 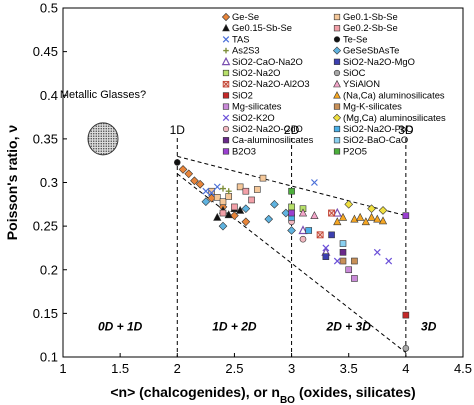 What do you see at coordinates (62, 368) in the screenshot?
I see `x-tick-label: 1` at bounding box center [62, 368].